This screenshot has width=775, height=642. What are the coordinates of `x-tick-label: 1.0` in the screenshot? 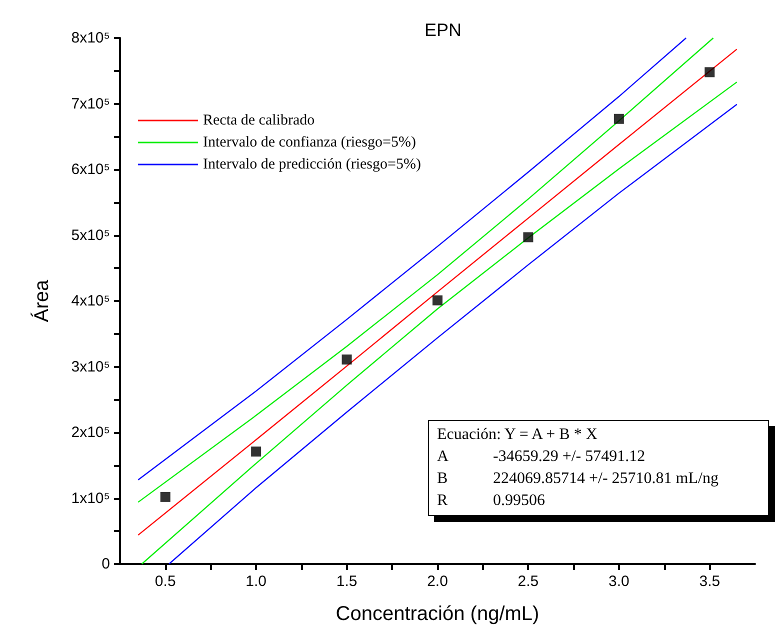 It's located at (256, 581).